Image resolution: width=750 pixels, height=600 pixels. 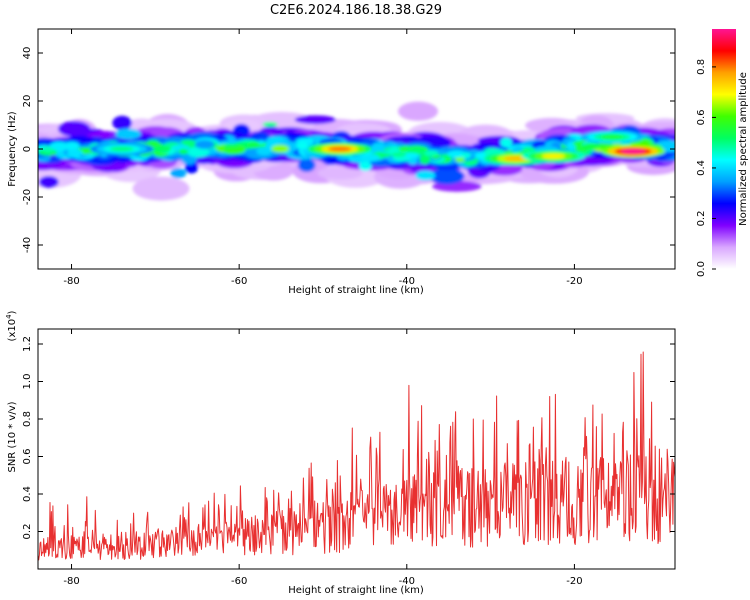 I want to click on y-tick-label: 1.2, so click(x=27, y=344).